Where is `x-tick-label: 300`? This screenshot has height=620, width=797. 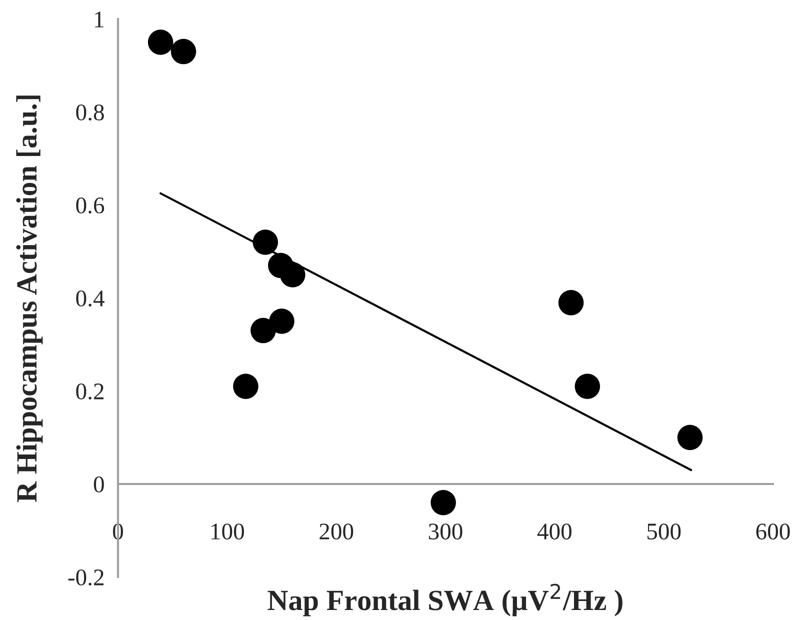 x-tick-label: 300 is located at coordinates (445, 532).